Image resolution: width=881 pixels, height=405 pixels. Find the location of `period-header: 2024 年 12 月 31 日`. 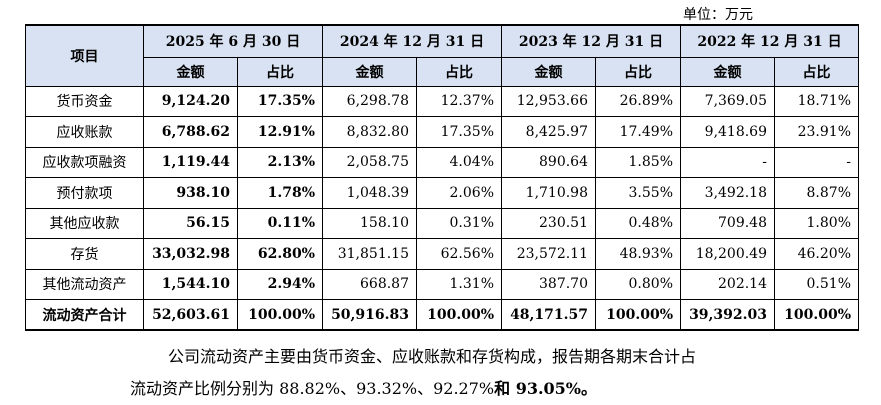

period-header: 2024 年 12 月 31 日 is located at coordinates (412, 41).